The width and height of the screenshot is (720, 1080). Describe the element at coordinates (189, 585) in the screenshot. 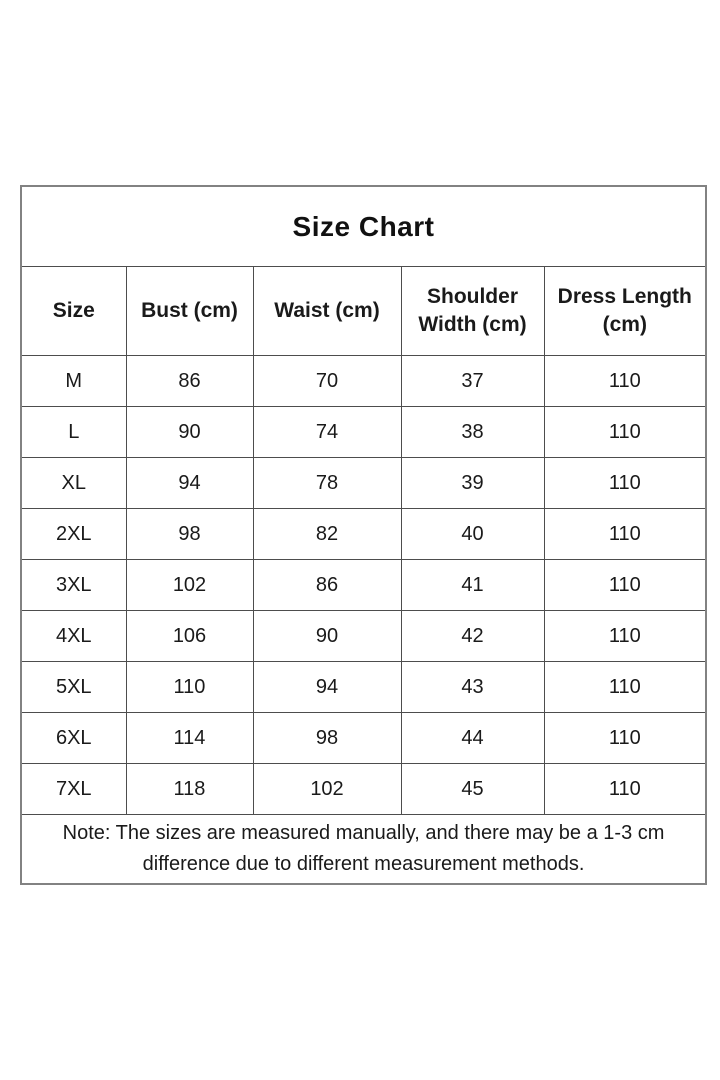

I see `bust-cell: 102` at that location.